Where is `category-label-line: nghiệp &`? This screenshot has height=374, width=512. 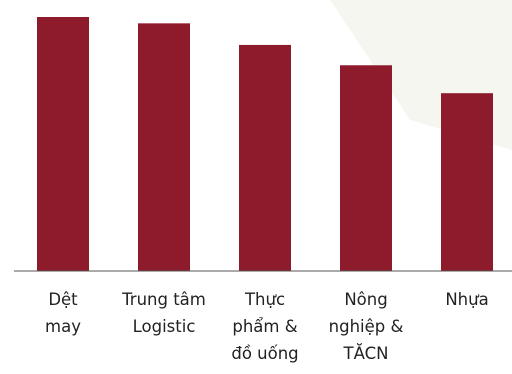
category-label-line: nghiệp & is located at coordinates (366, 326).